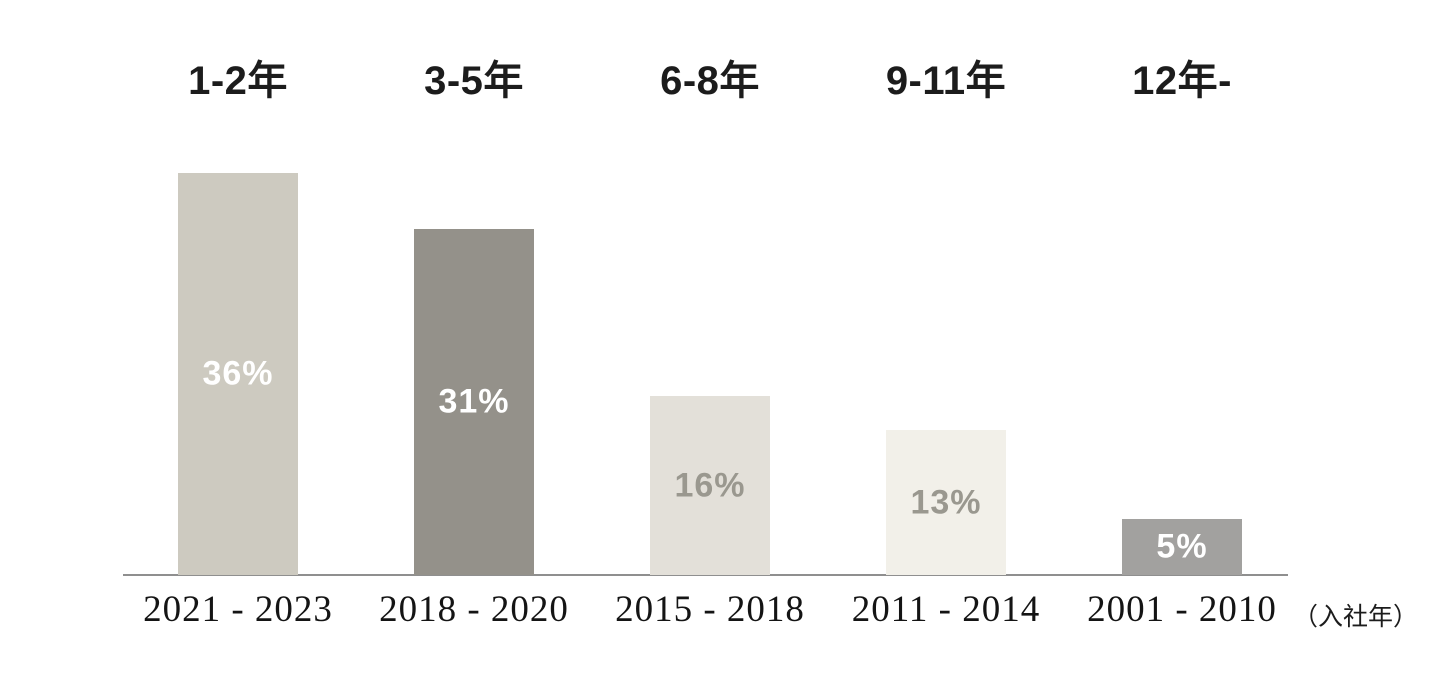 The height and width of the screenshot is (673, 1440). I want to click on x-axis-tick-label: 2021 - 2023, so click(238, 609).